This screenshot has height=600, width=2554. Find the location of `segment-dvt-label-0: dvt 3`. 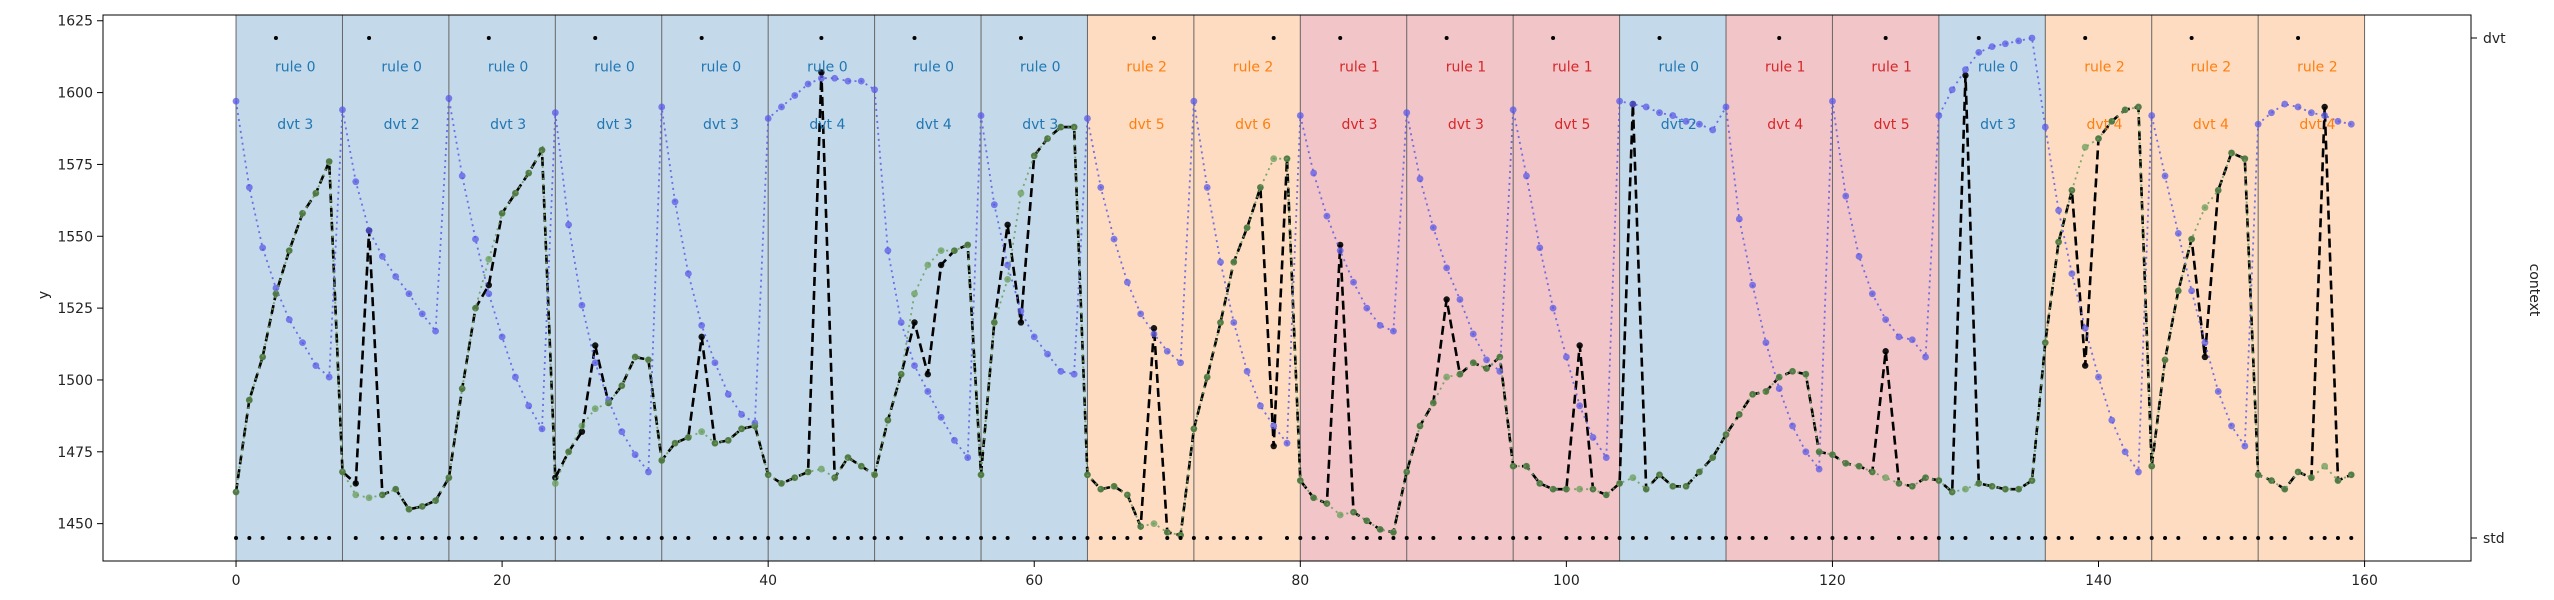

segment-dvt-label-0: dvt 3 is located at coordinates (295, 125).